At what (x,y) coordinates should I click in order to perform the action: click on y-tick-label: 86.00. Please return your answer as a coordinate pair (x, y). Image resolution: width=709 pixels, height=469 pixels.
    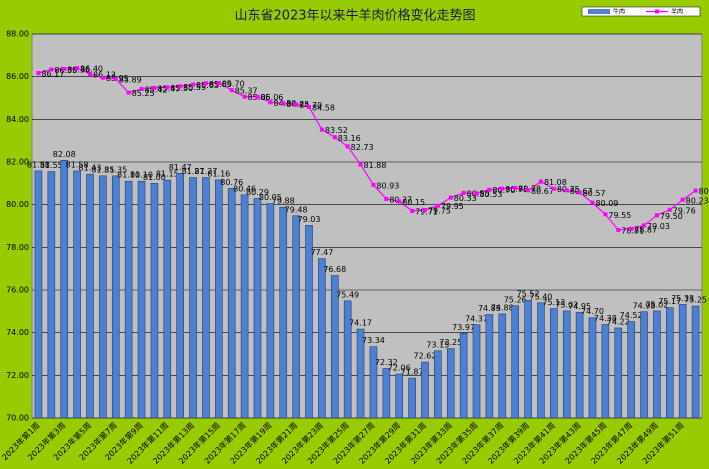
    Looking at the image, I should click on (17, 76).